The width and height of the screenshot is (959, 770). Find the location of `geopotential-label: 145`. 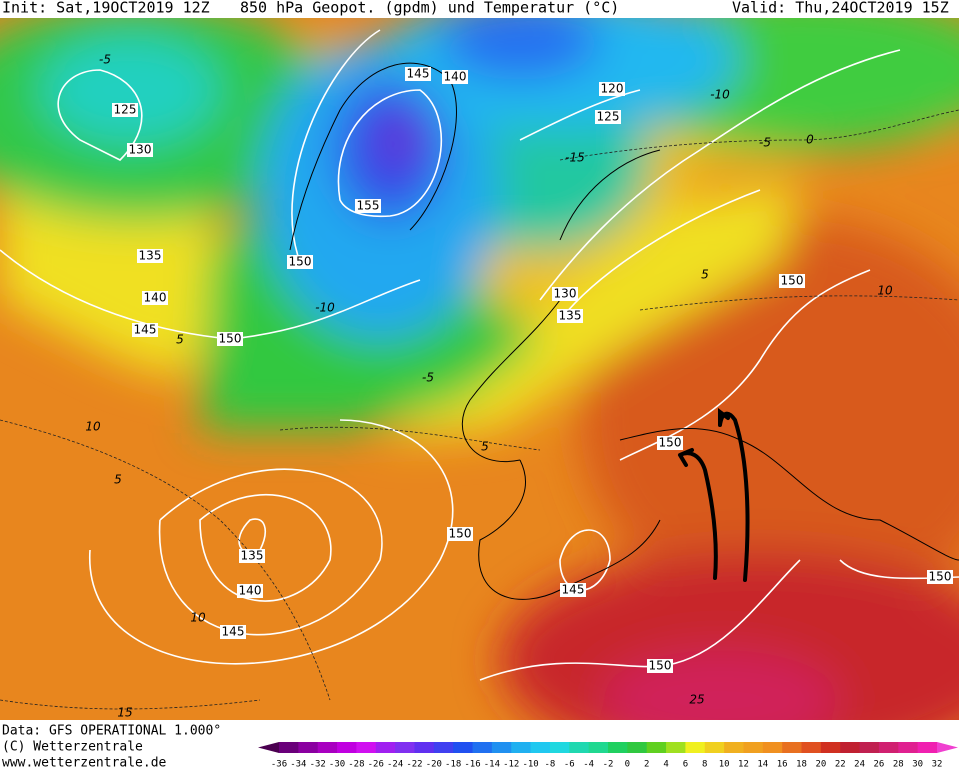

geopotential-label: 145 is located at coordinates (573, 590).